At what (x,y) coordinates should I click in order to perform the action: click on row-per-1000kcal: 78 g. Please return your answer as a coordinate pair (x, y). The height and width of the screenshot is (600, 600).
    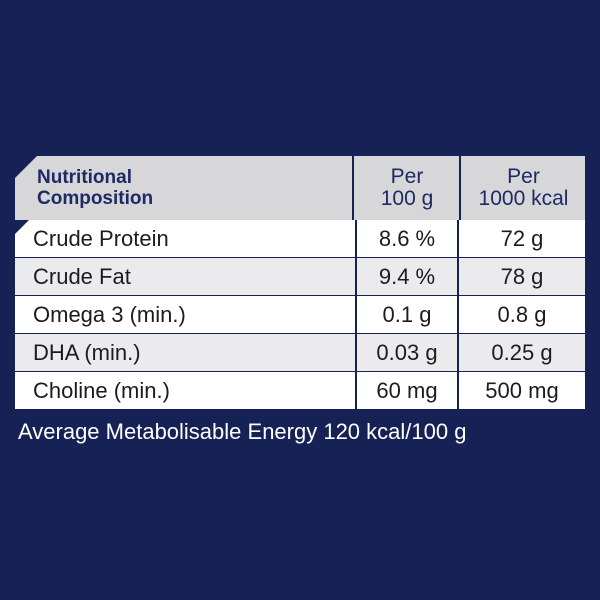
    Looking at the image, I should click on (522, 276).